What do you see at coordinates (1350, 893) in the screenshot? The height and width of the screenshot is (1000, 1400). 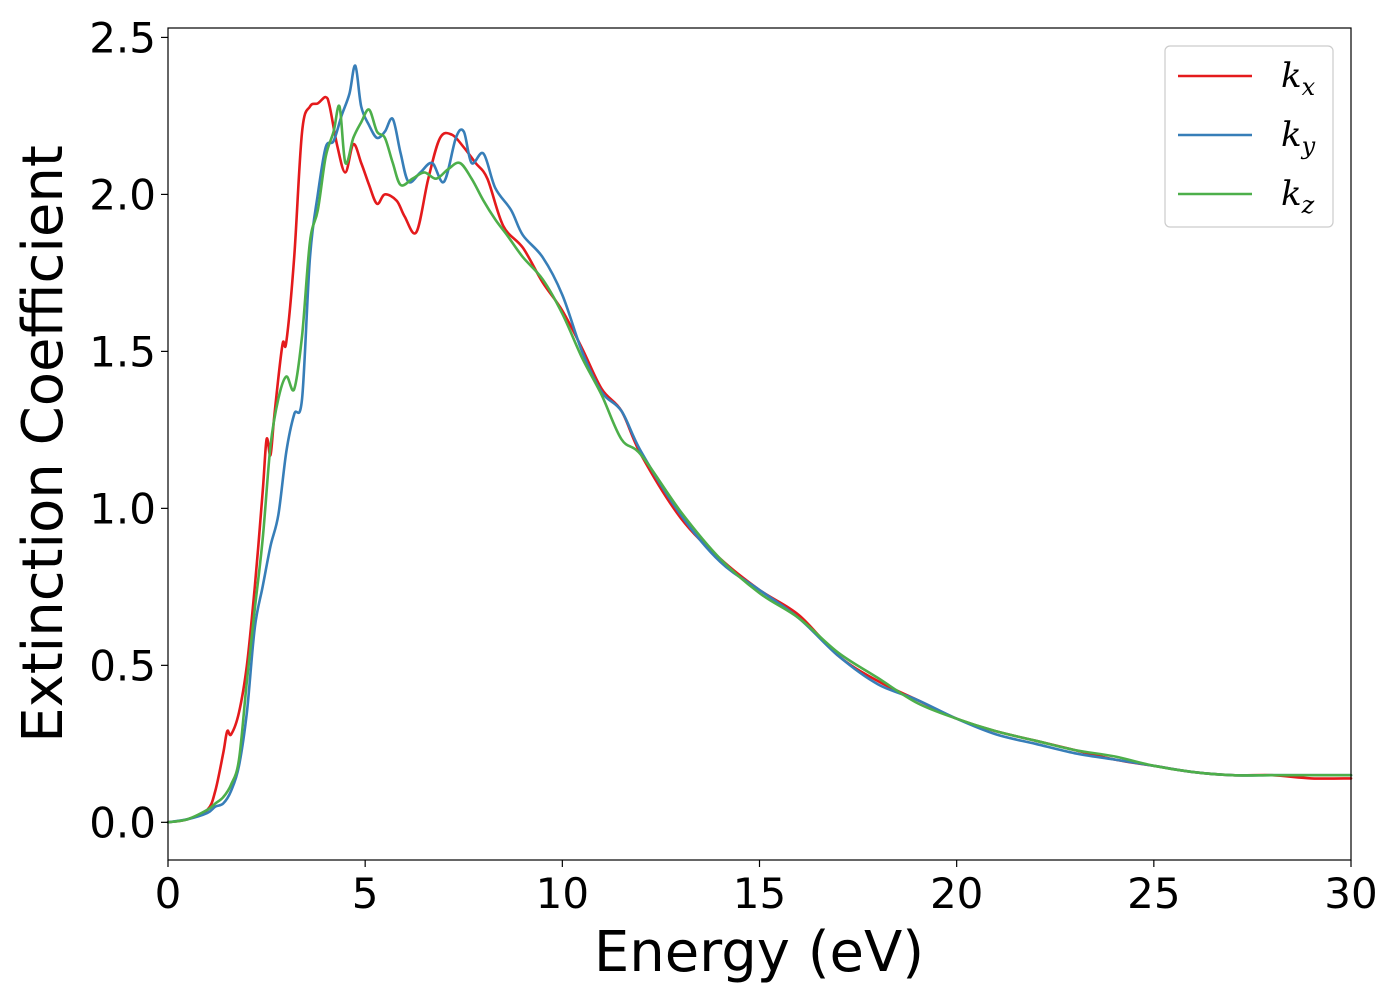 I see `x-tick-label: 30` at bounding box center [1350, 893].